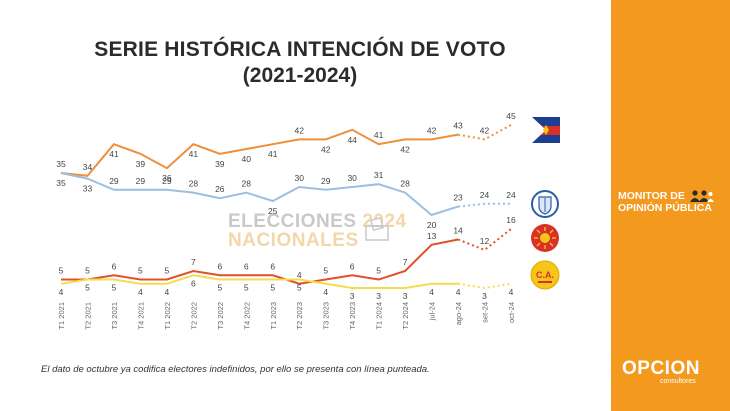  I want to click on series-0-data-label: 43, so click(458, 126).